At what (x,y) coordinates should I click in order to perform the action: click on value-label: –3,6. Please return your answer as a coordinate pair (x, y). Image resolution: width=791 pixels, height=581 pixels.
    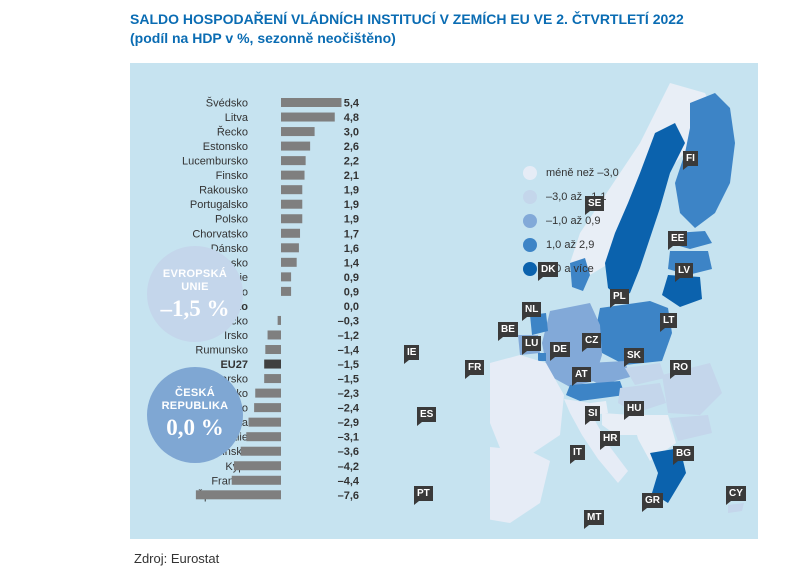
    Looking at the image, I should click on (348, 452).